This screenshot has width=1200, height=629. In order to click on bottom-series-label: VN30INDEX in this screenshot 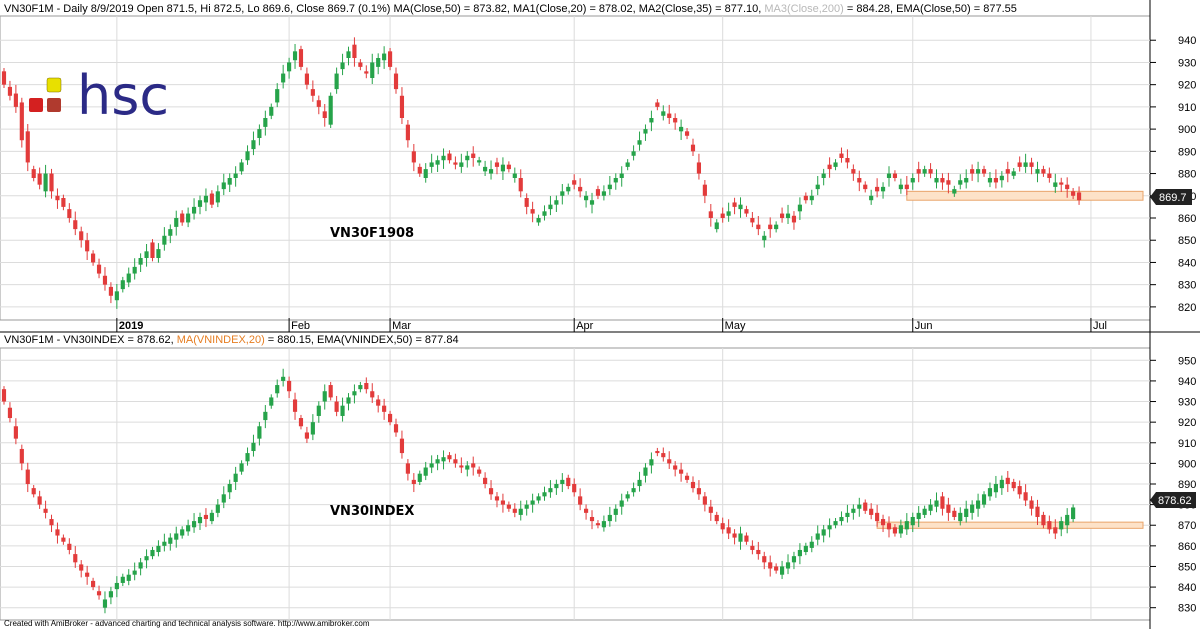, I will do `click(372, 511)`.